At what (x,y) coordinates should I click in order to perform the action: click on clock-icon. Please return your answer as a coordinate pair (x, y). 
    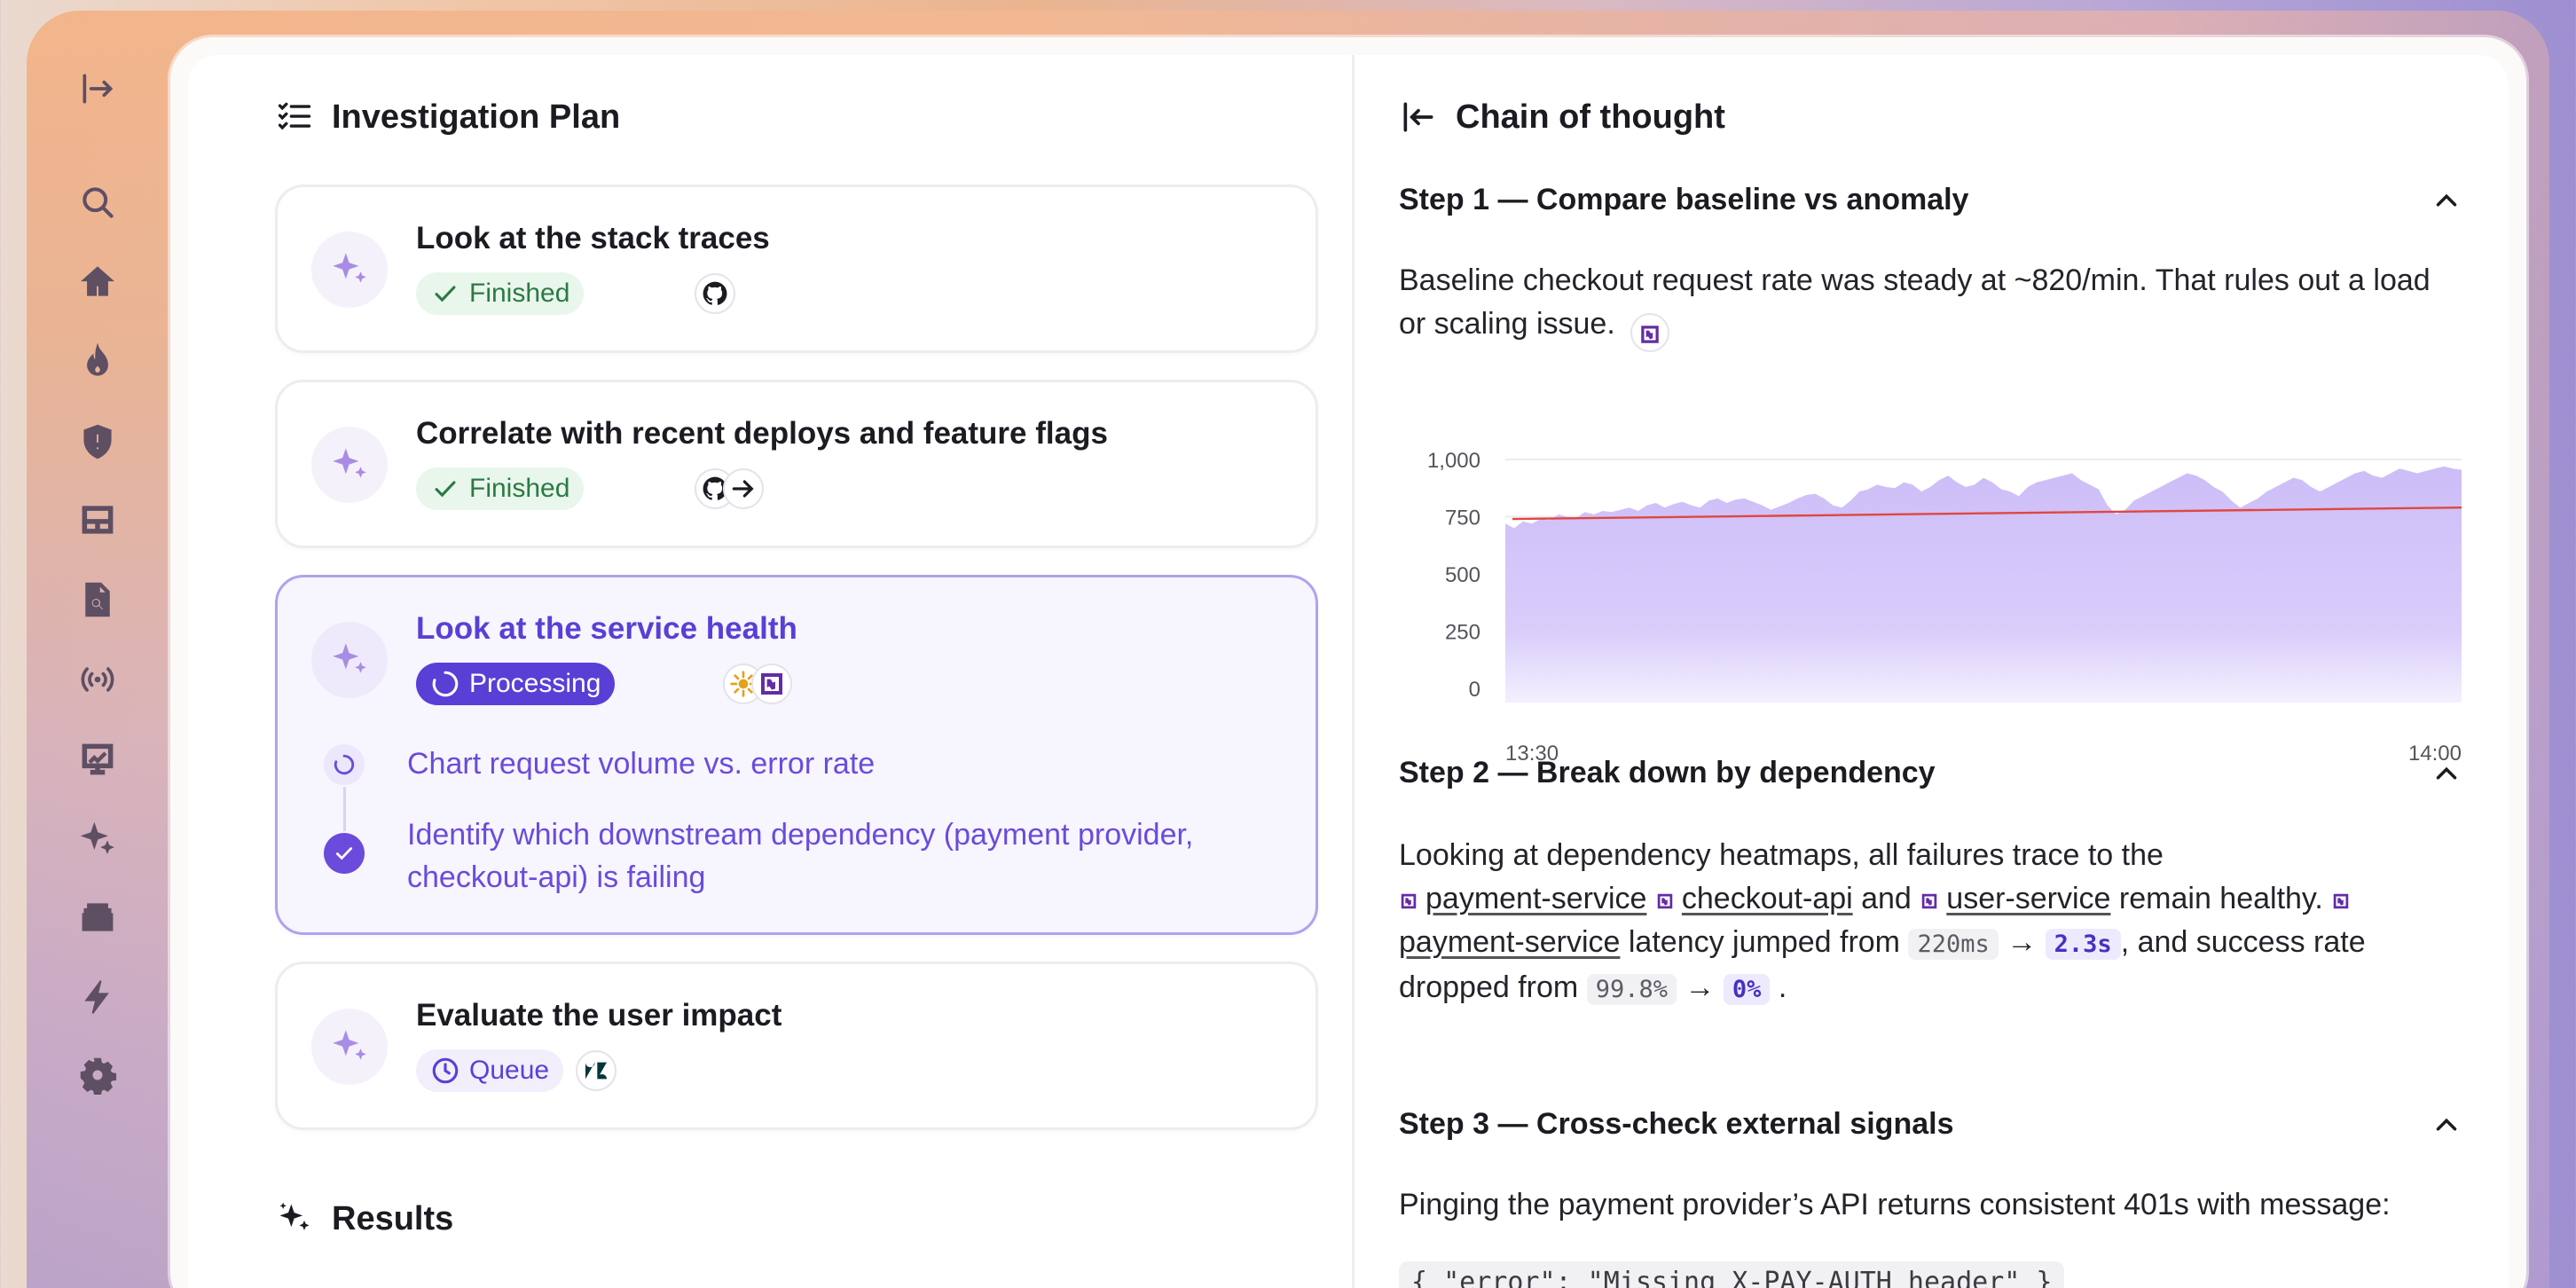
    Looking at the image, I should click on (445, 1070).